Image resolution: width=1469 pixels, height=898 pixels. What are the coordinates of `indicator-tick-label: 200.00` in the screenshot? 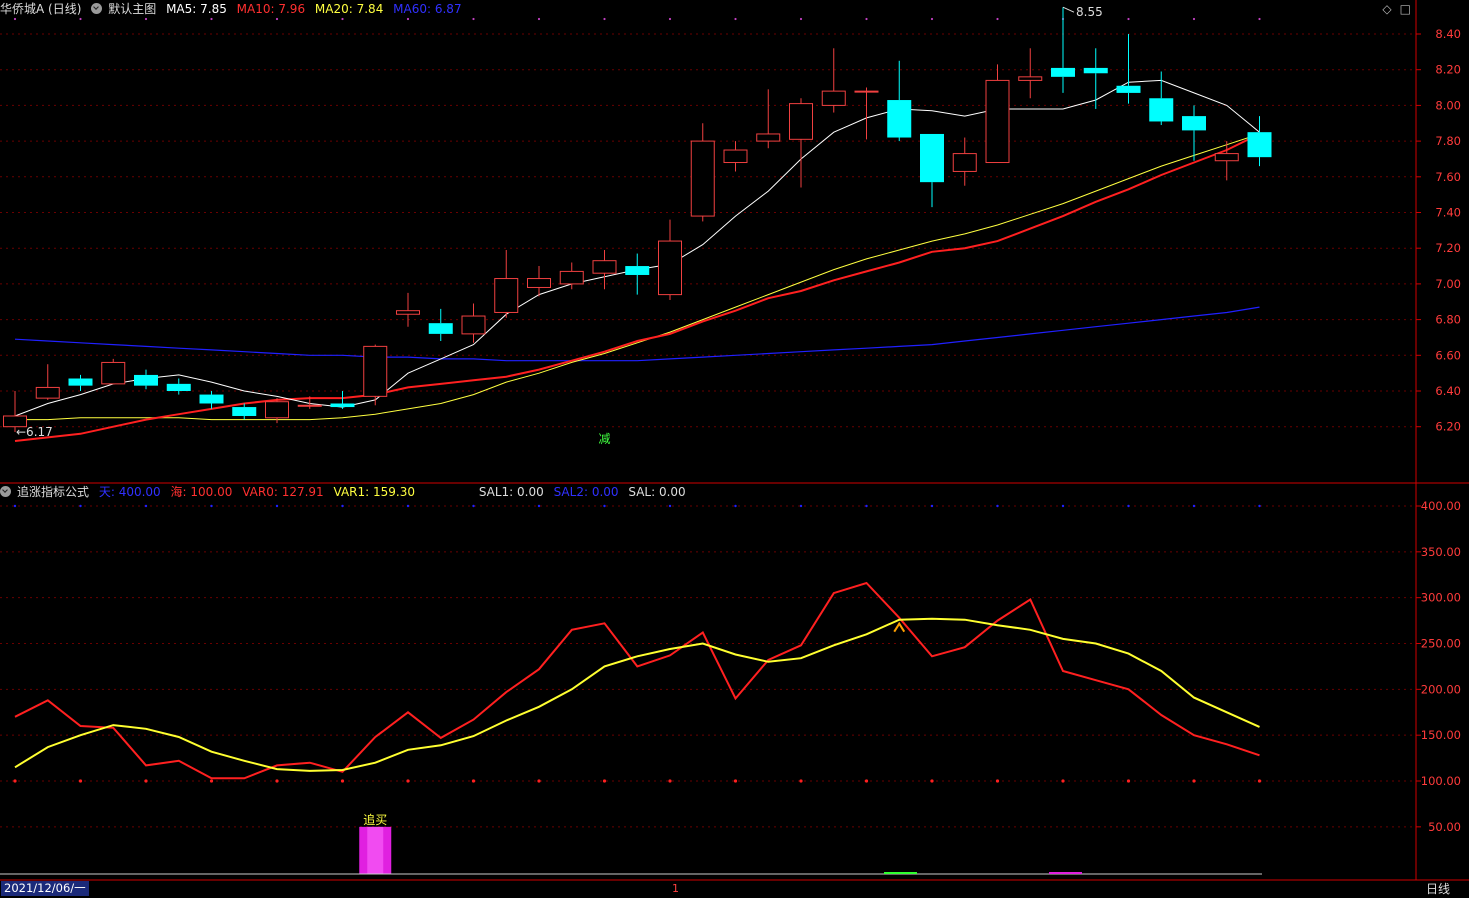 It's located at (1441, 689).